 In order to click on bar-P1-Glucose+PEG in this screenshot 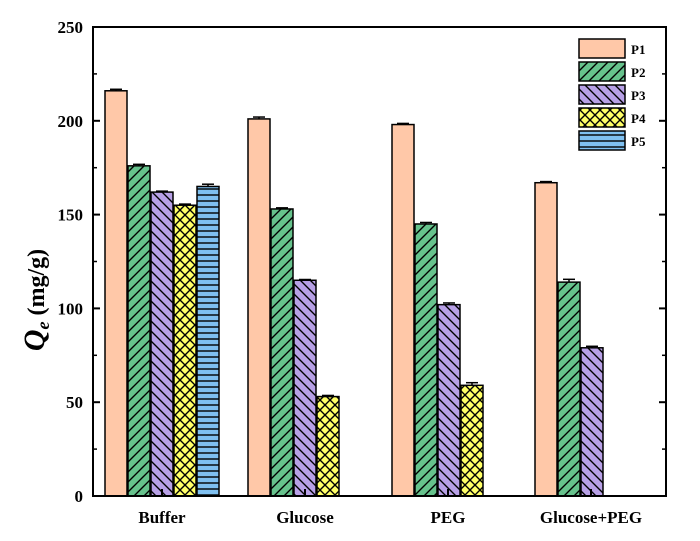, I will do `click(546, 339)`.